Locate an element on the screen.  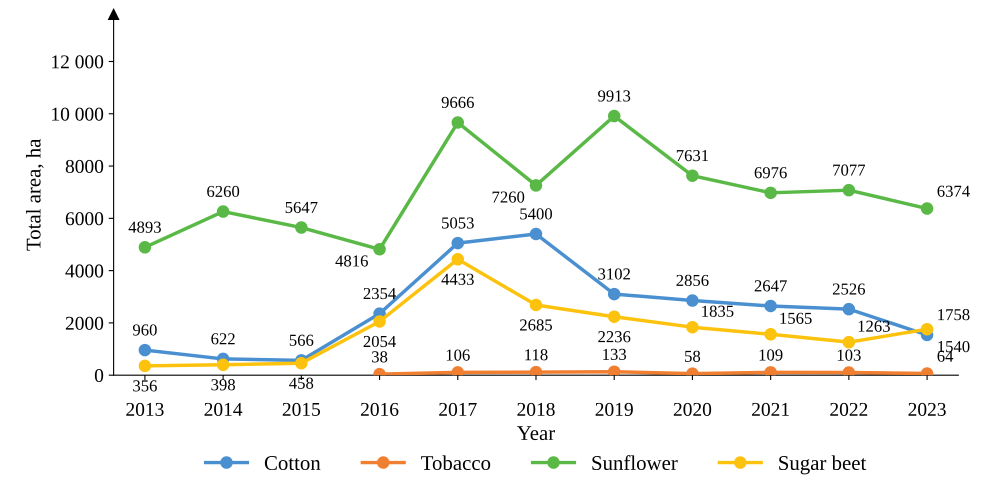
x-tick-label: 2016 is located at coordinates (379, 409).